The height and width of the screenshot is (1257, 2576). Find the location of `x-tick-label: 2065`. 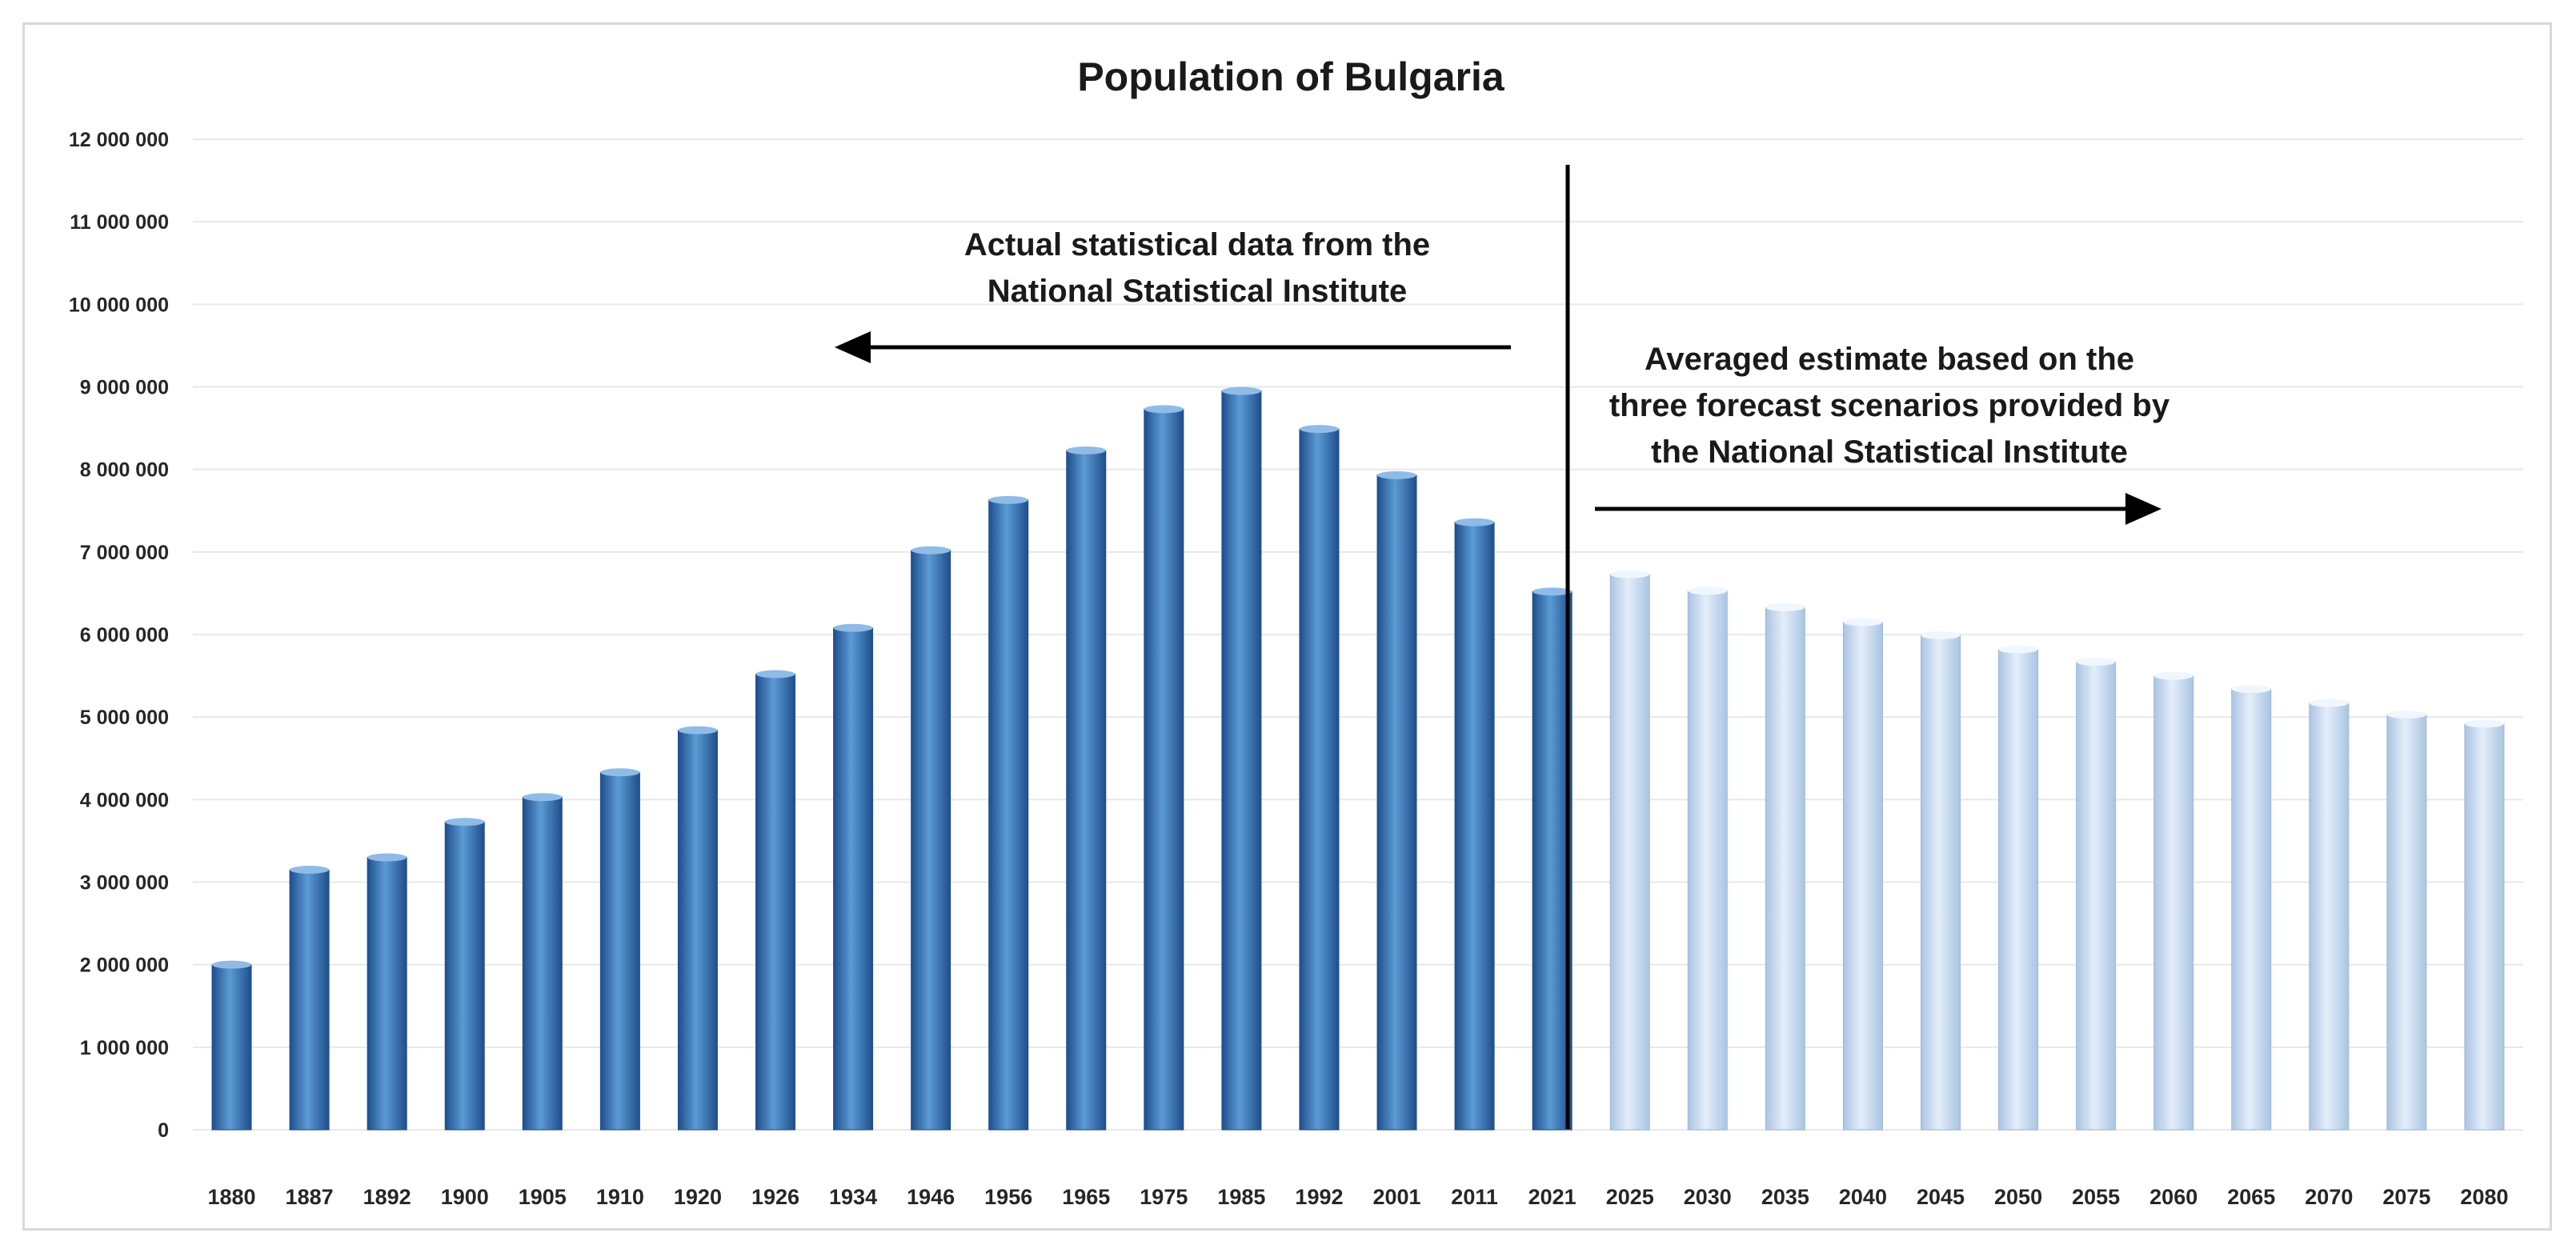

x-tick-label: 2065 is located at coordinates (2251, 1197).